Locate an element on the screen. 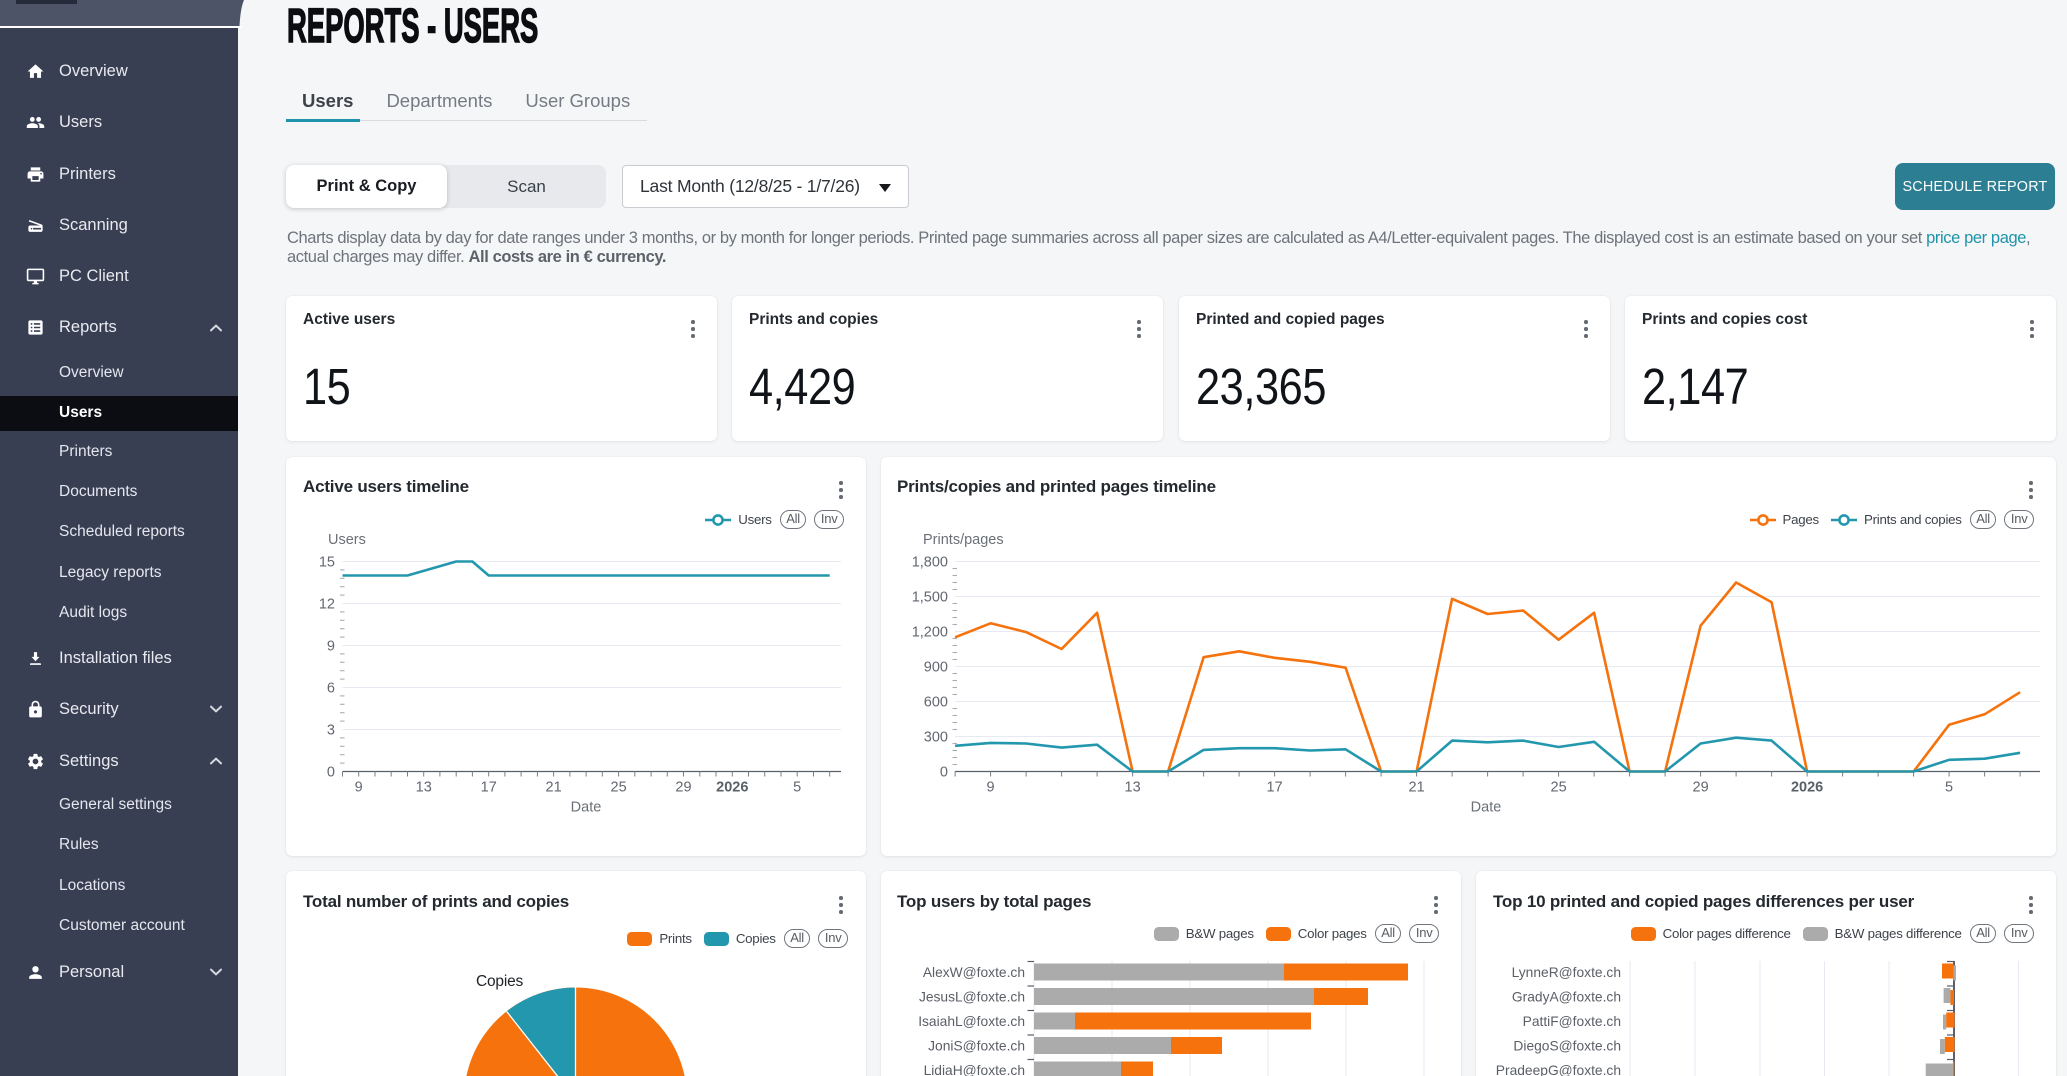  svg-text: PradeepG@foxte.ch is located at coordinates (1558, 1069).